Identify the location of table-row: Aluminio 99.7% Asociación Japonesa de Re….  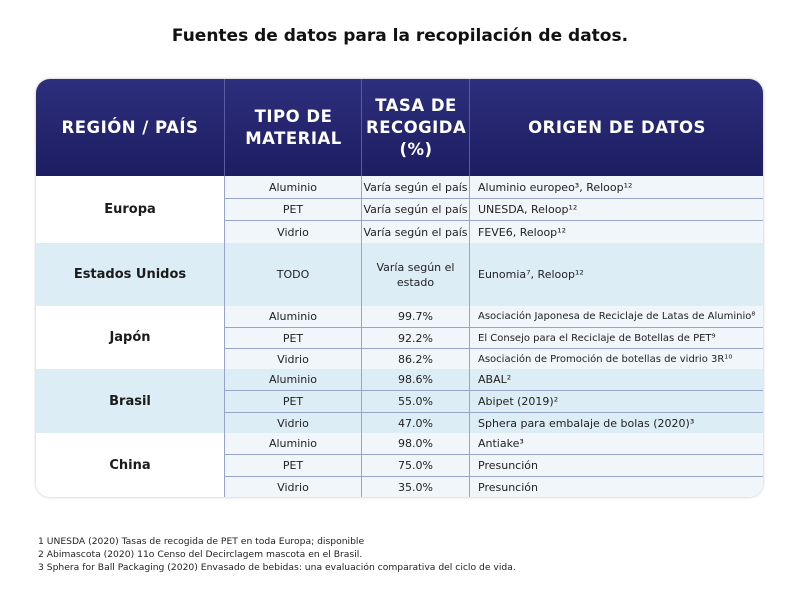
(493, 316).